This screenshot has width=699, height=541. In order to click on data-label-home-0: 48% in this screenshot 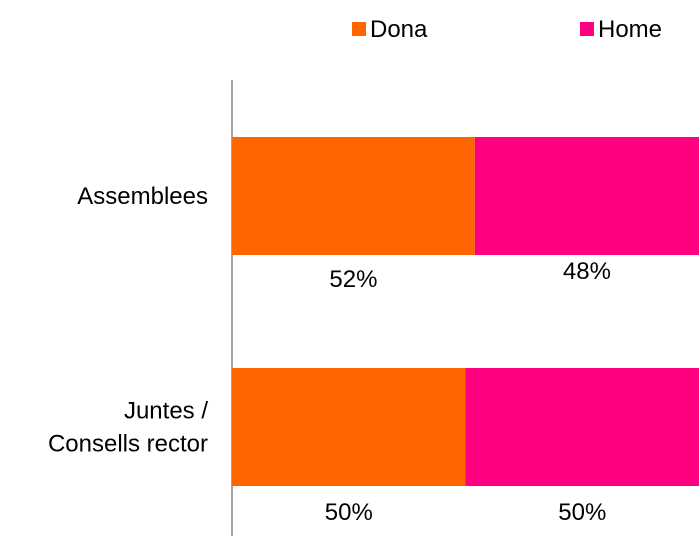, I will do `click(587, 271)`.